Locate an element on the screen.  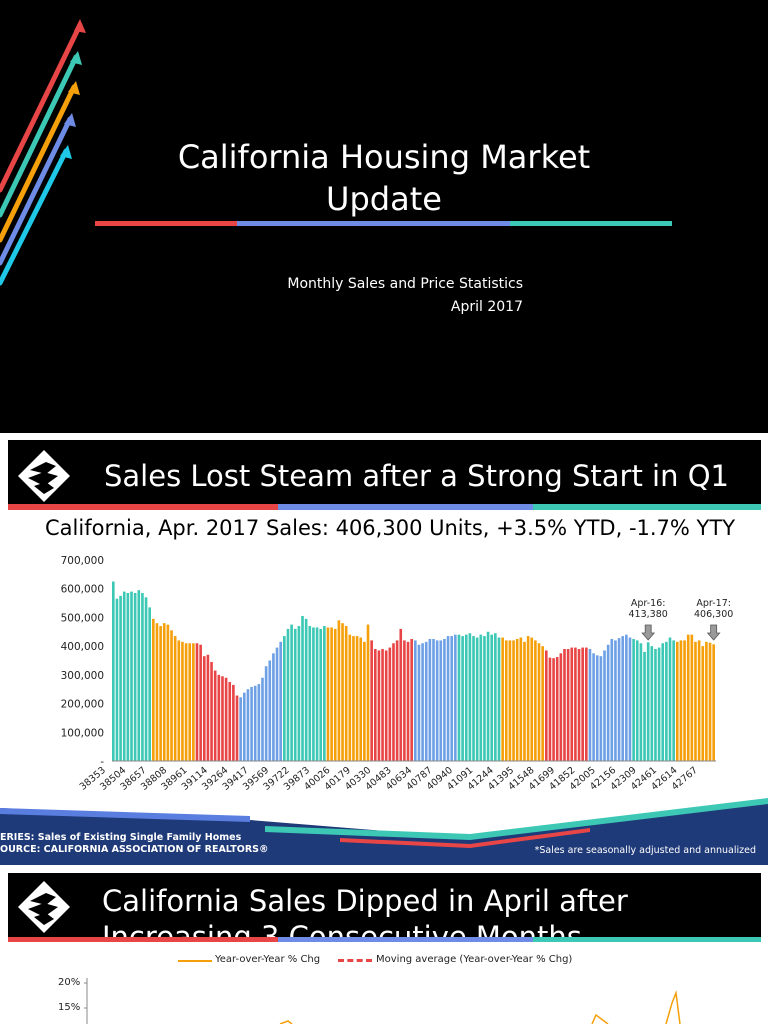
decorative-arrows is located at coordinates (43, 152).